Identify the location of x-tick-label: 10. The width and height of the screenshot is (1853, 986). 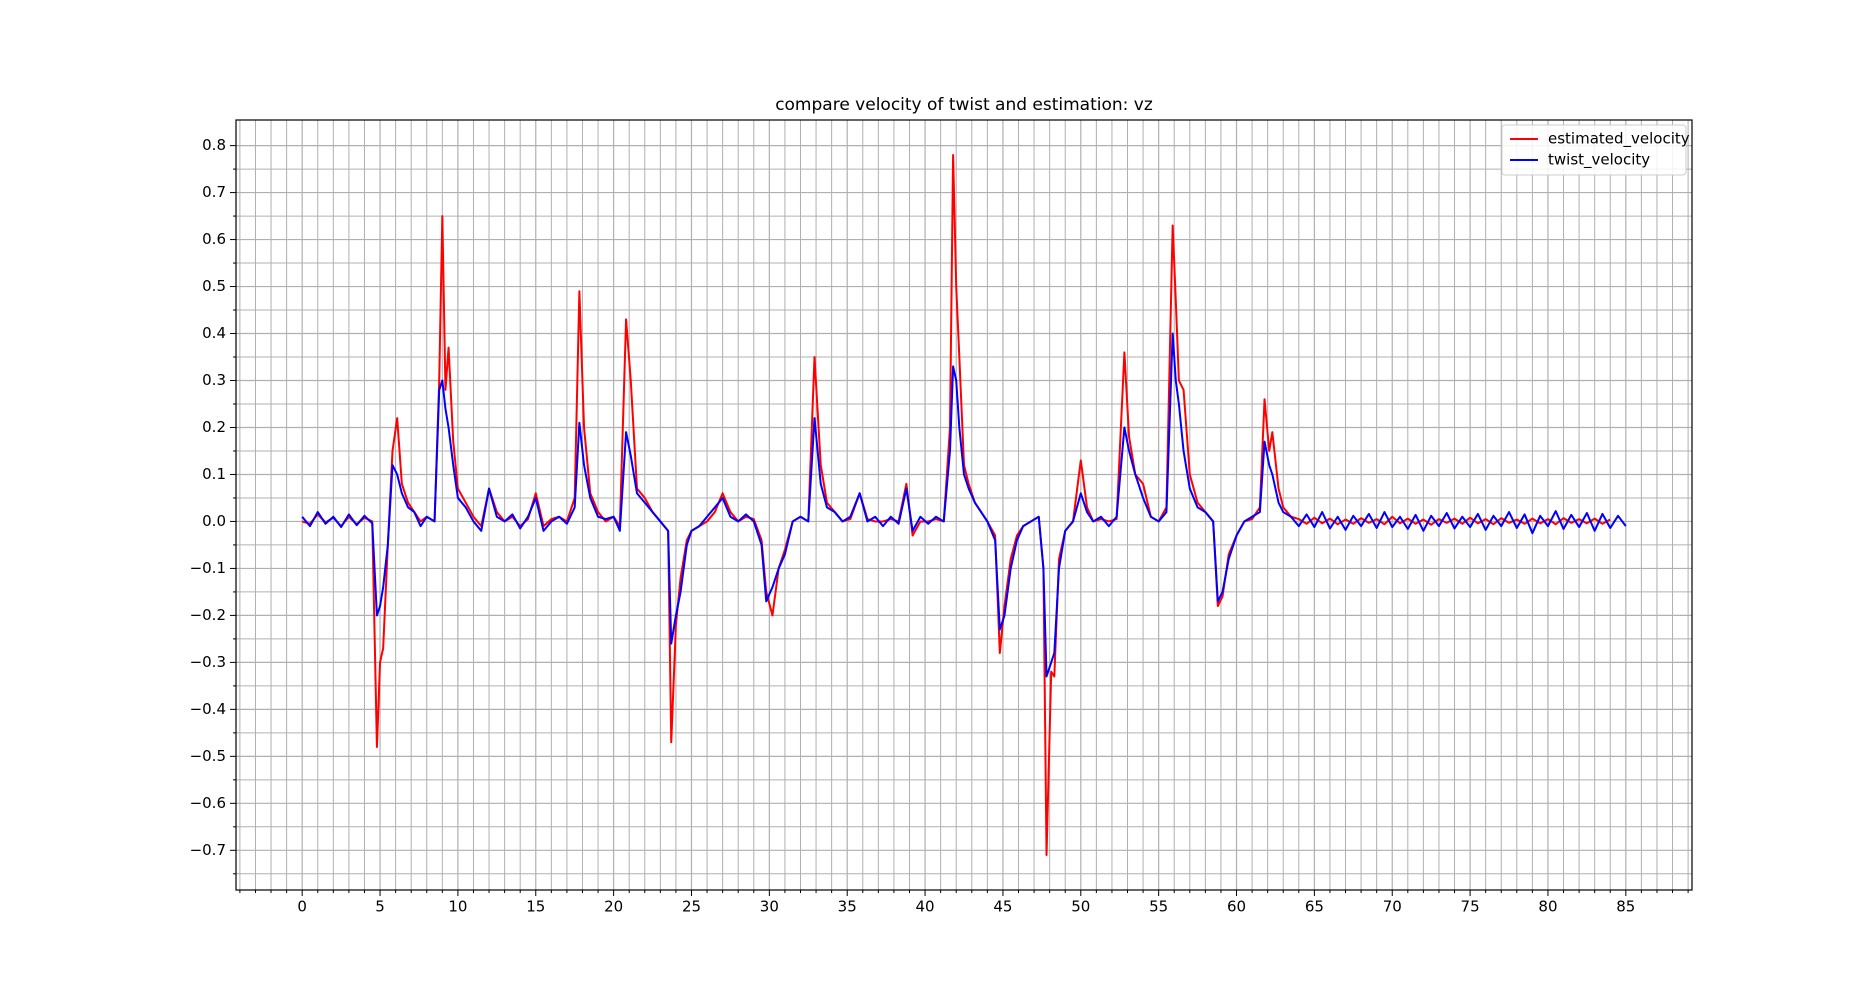
(457, 907).